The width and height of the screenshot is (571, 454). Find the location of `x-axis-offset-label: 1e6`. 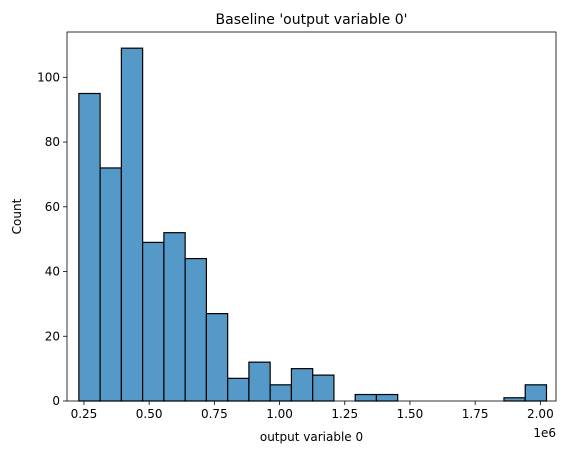

x-axis-offset-label: 1e6 is located at coordinates (544, 433).